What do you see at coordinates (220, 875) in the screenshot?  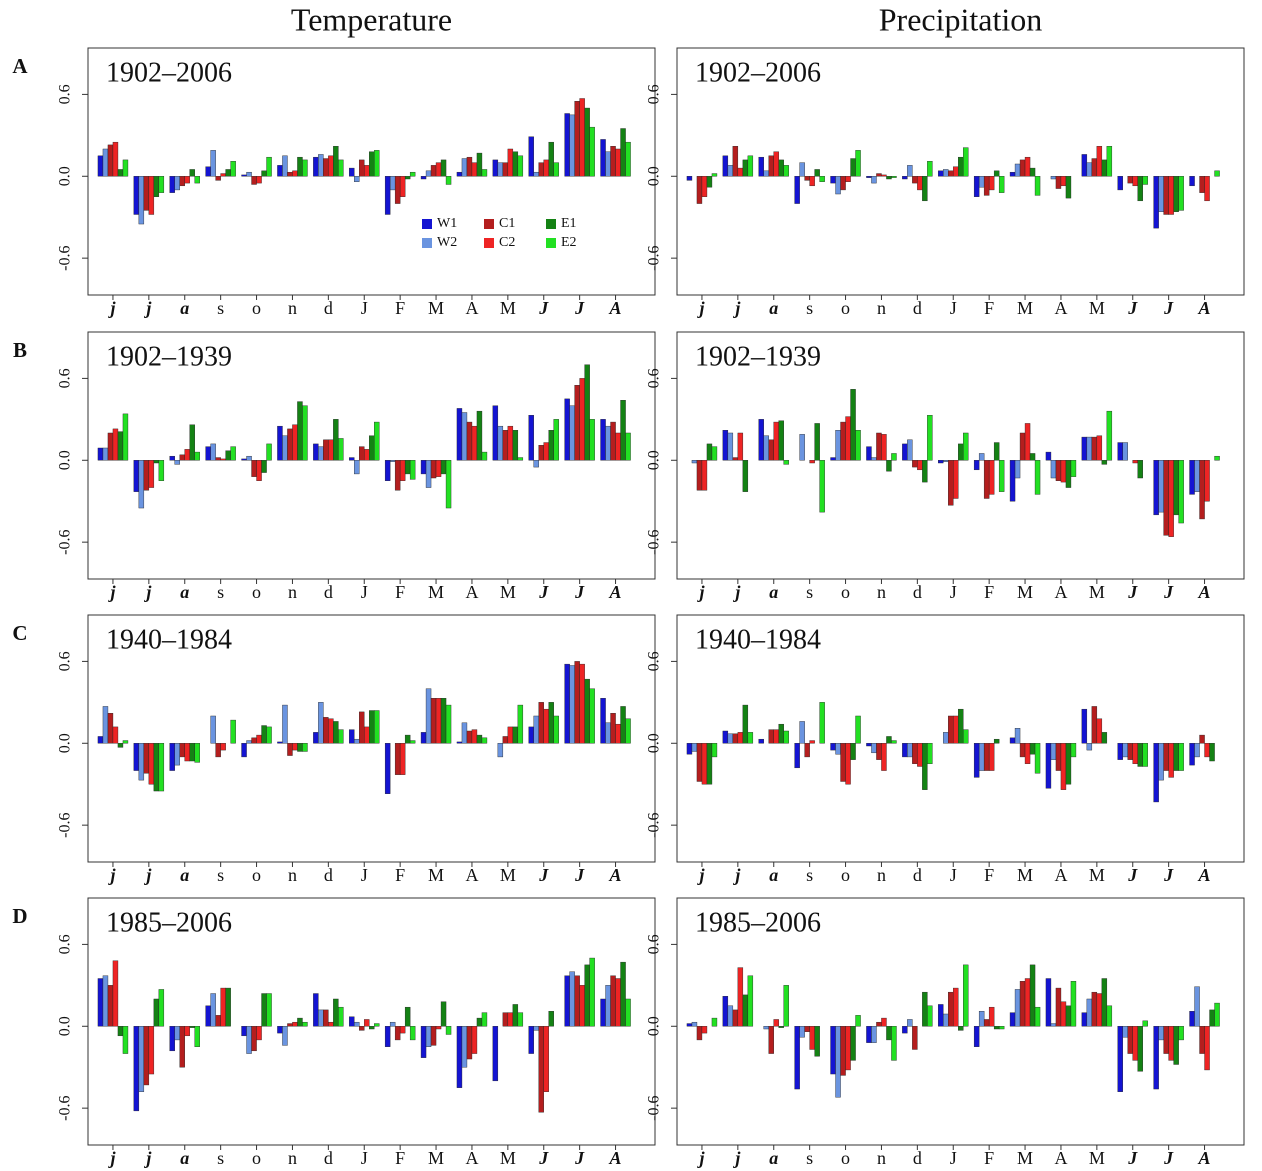 I see `x-tick-label: s` at bounding box center [220, 875].